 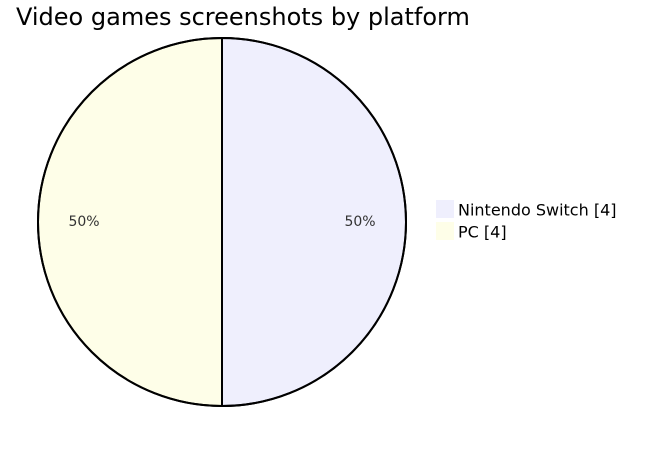 I want to click on legend-label-pc: PC [4], so click(x=482, y=232).